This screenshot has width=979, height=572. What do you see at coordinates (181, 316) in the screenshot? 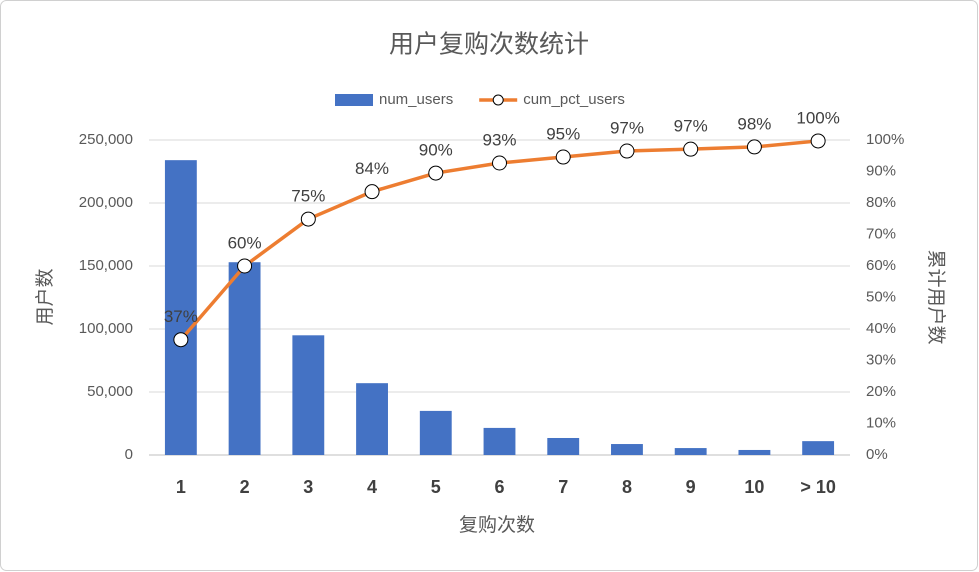
I see `data-label: 37%` at bounding box center [181, 316].